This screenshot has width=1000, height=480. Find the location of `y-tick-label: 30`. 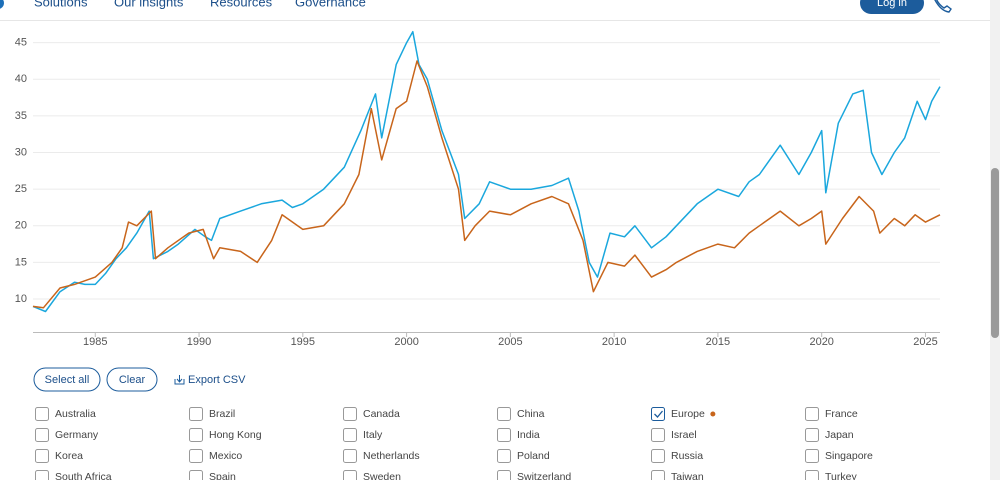

y-tick-label: 30 is located at coordinates (21, 152).